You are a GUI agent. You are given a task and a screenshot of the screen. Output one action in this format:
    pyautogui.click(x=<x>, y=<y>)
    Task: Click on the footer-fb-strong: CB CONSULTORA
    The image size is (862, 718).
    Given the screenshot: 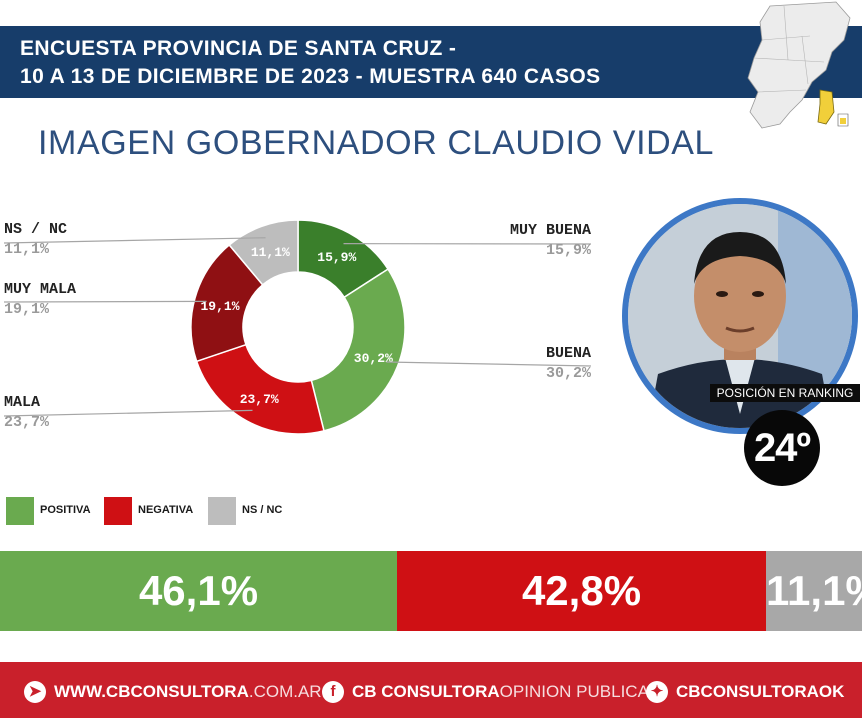 What is the action you would take?
    pyautogui.click(x=426, y=691)
    